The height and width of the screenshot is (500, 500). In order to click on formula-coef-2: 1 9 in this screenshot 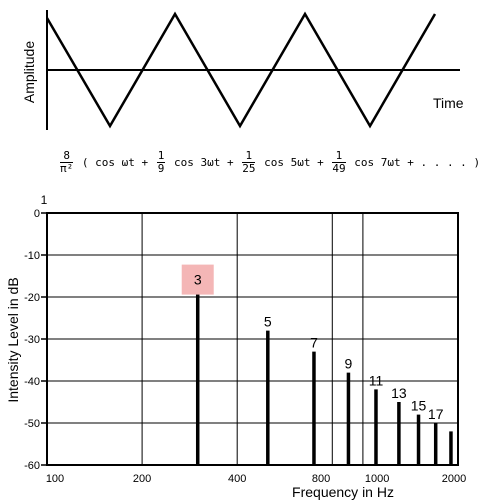, I will do `click(161, 162)`.